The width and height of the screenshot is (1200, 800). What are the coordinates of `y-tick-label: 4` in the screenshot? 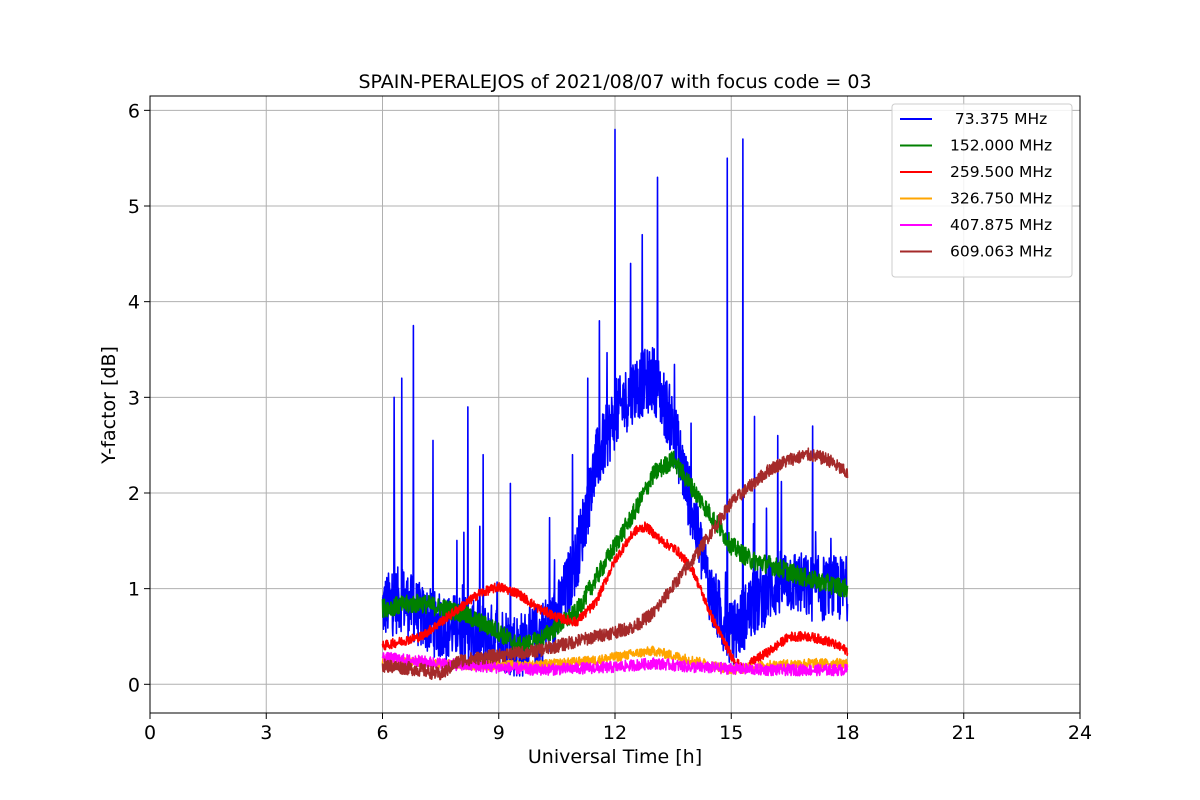 It's located at (134, 303).